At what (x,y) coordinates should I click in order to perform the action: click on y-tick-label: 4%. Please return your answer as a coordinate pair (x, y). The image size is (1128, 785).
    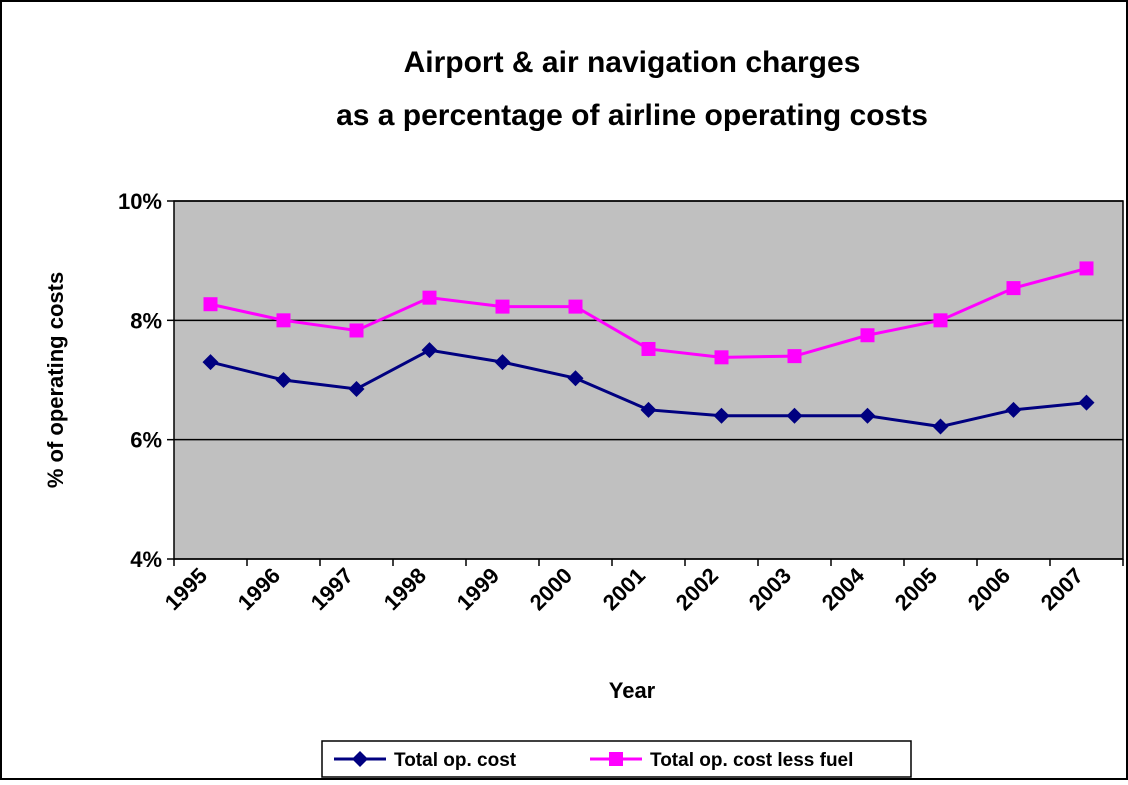
    Looking at the image, I should click on (146, 559).